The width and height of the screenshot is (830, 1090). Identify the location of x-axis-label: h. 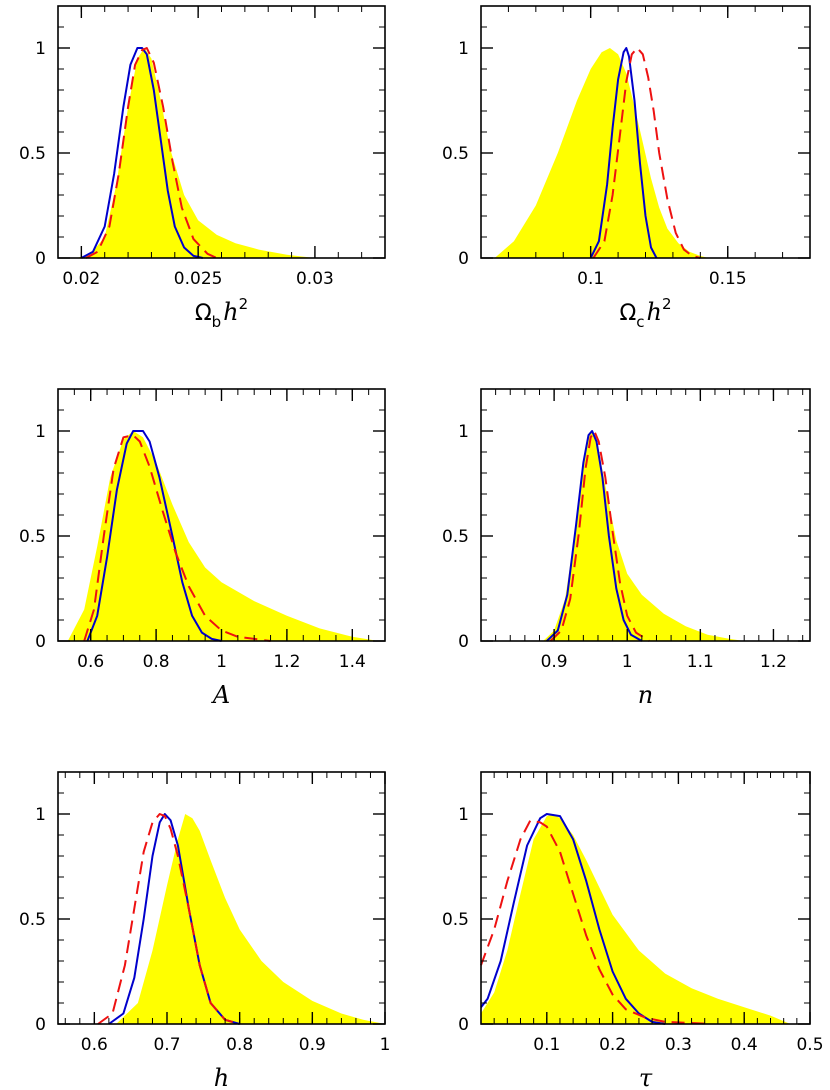
(221, 1077).